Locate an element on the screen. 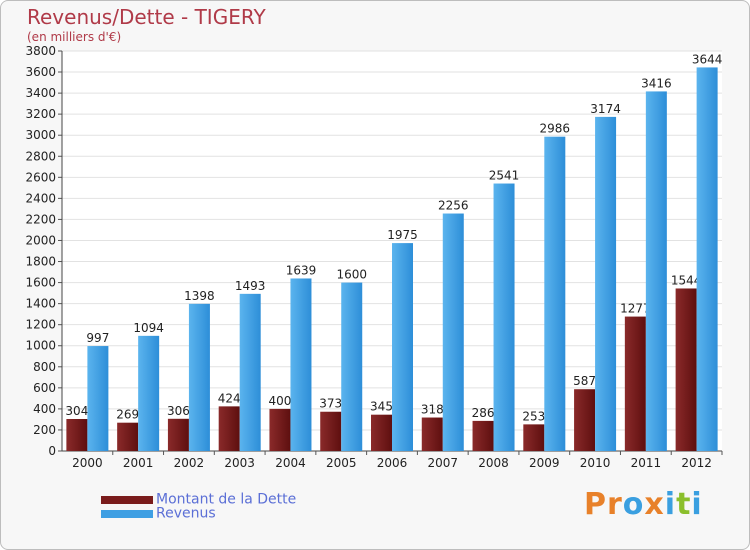 The image size is (750, 550). x-tick-label: 2007 is located at coordinates (442, 463).